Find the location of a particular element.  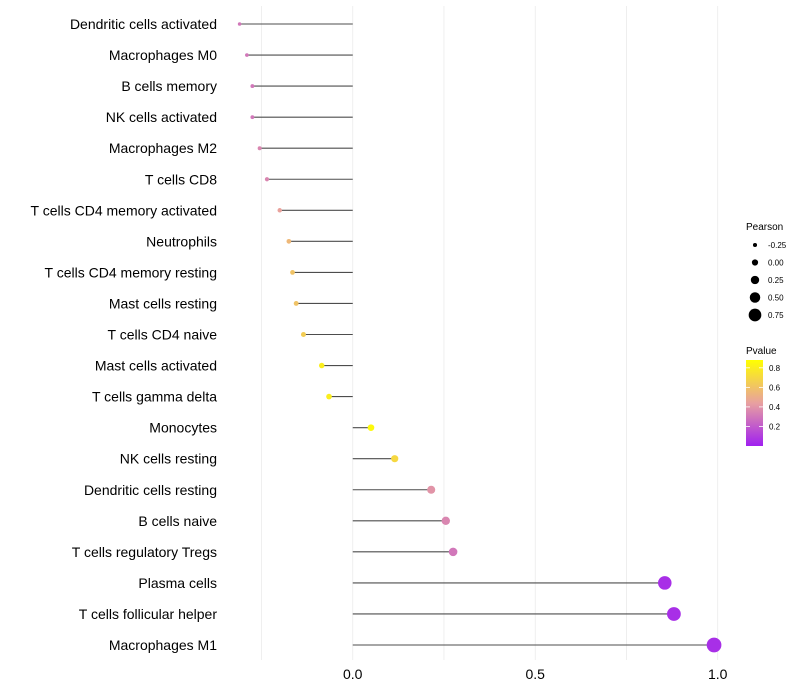

category-label: Mast cells activated is located at coordinates (156, 366).